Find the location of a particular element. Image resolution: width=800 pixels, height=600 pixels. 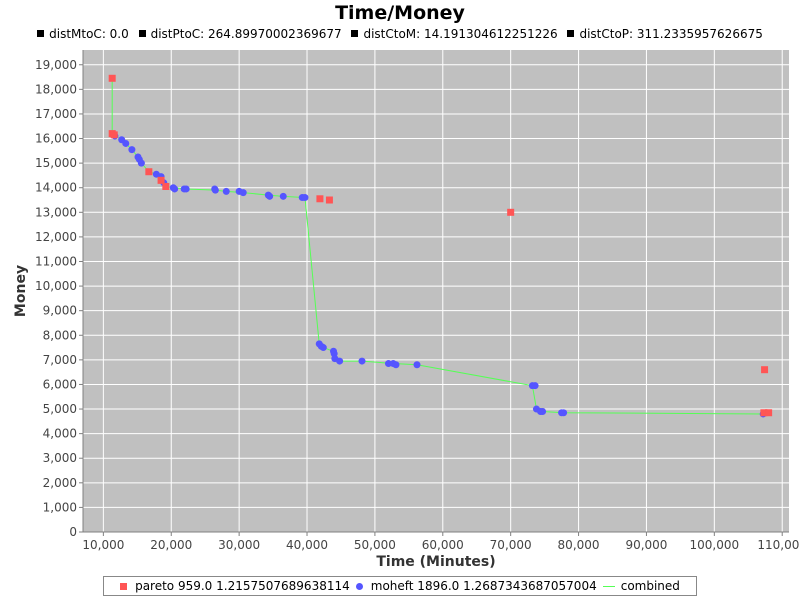

legend-item-moheft: moheft 1896.0 1.2687343687057004 is located at coordinates (476, 586).